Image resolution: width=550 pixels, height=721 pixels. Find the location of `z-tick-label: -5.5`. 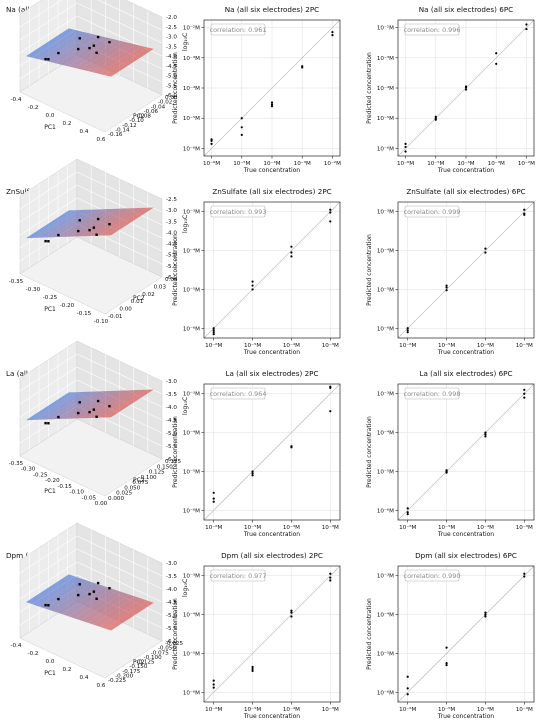

z-tick-label: -5.5 is located at coordinates (171, 267).